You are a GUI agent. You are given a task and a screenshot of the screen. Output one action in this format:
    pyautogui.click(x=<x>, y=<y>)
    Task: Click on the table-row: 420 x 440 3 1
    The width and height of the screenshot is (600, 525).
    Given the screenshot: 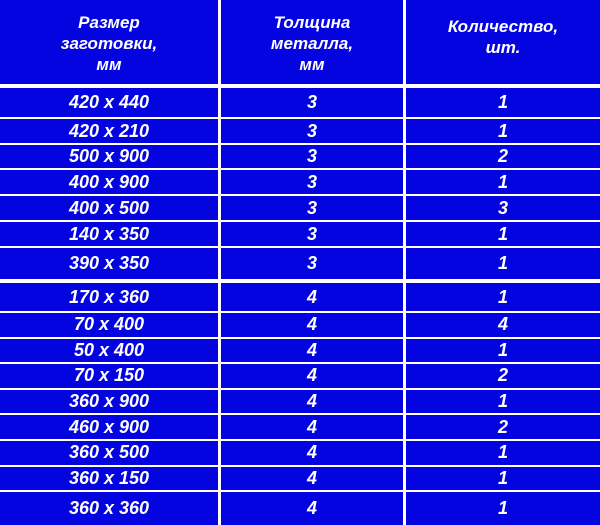 What is the action you would take?
    pyautogui.click(x=300, y=102)
    